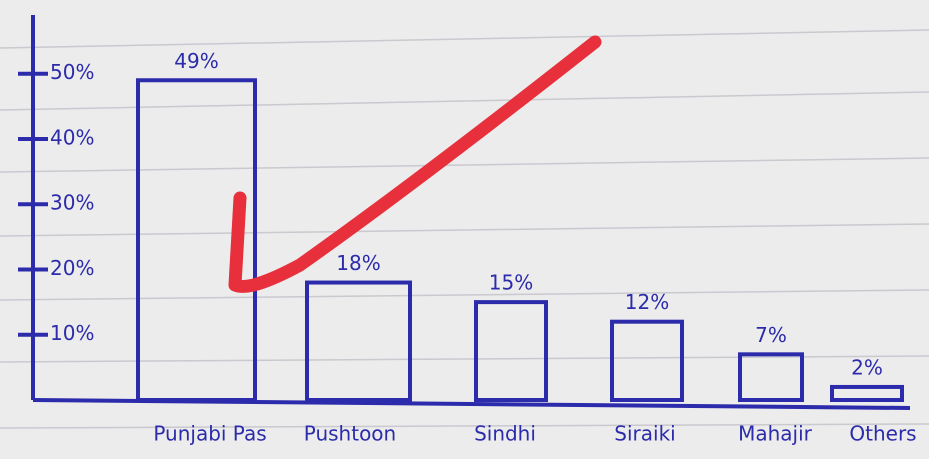  What do you see at coordinates (196, 61) in the screenshot?
I see `value-label: 49%` at bounding box center [196, 61].